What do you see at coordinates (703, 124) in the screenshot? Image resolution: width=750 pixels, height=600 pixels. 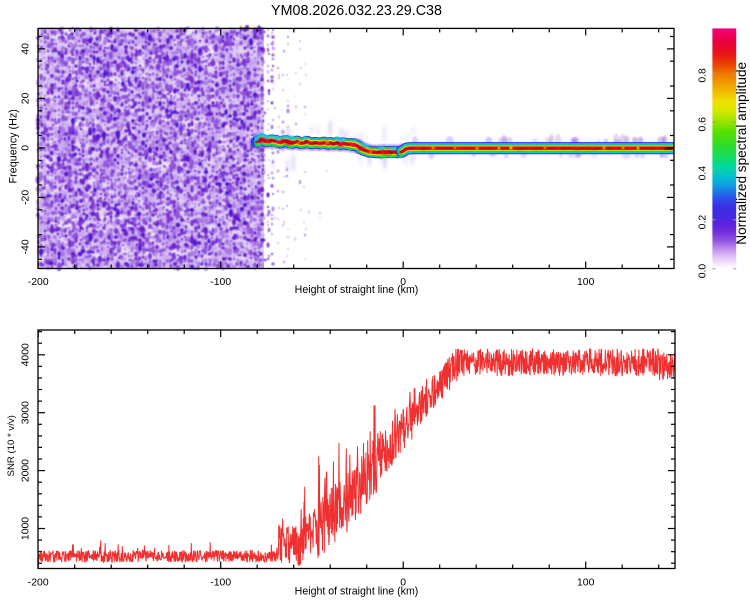 I see `svg-text: 0.6` at bounding box center [703, 124].